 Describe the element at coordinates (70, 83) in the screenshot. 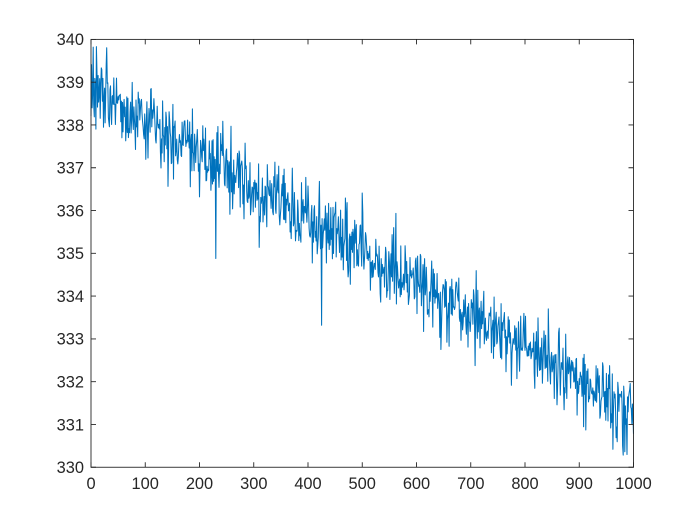

I see `svg-text: 339` at that location.